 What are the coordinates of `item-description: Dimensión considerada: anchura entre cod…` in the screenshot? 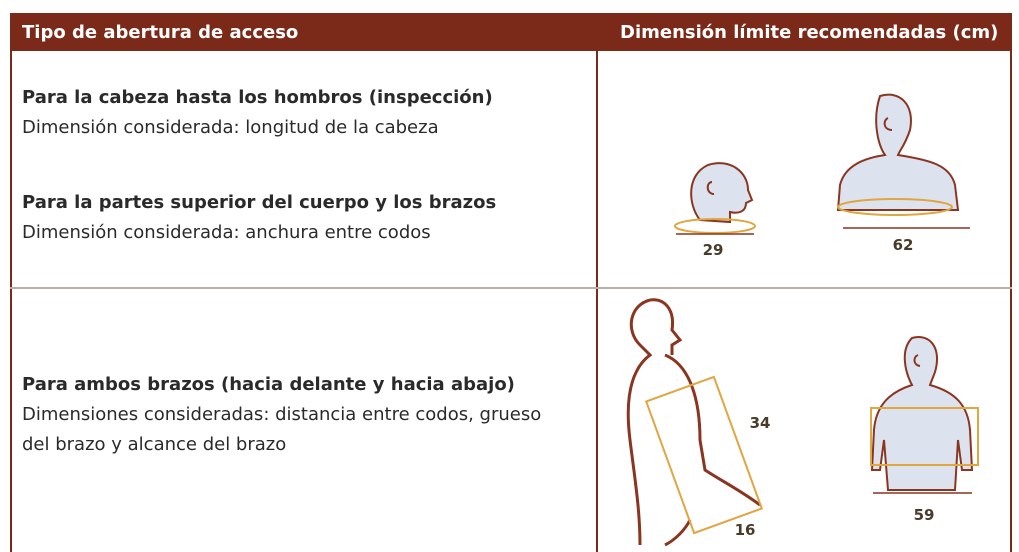 It's located at (226, 232).